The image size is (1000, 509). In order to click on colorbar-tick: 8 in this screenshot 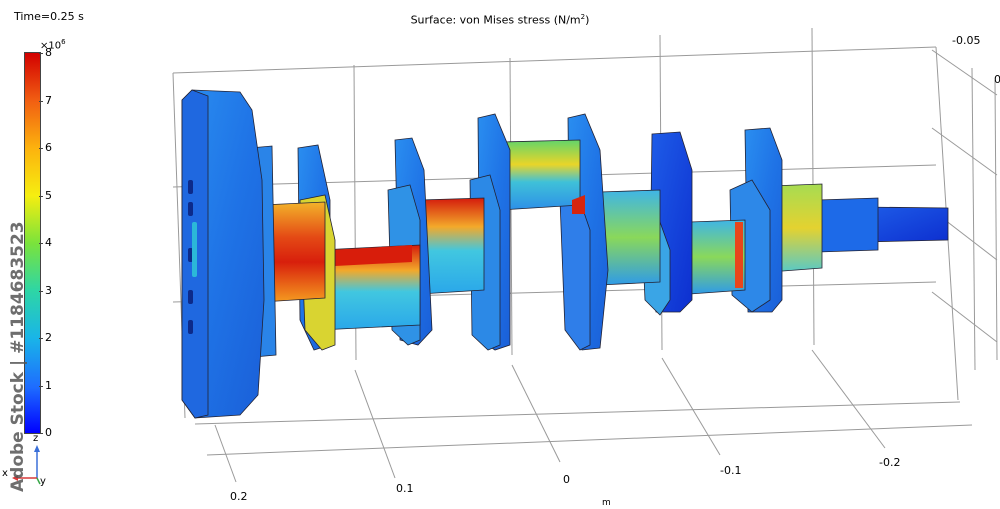, I will do `click(45, 52)`.